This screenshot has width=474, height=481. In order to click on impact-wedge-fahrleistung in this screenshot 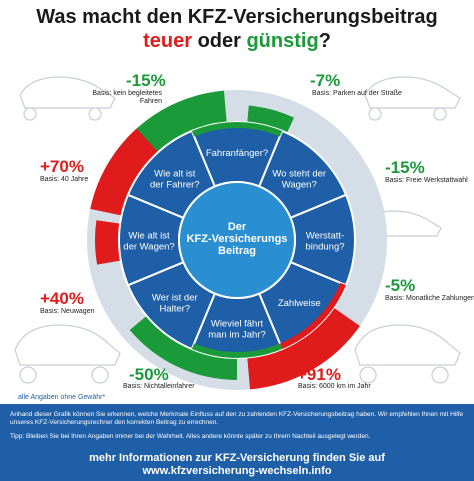, I will do `click(303, 348)`.